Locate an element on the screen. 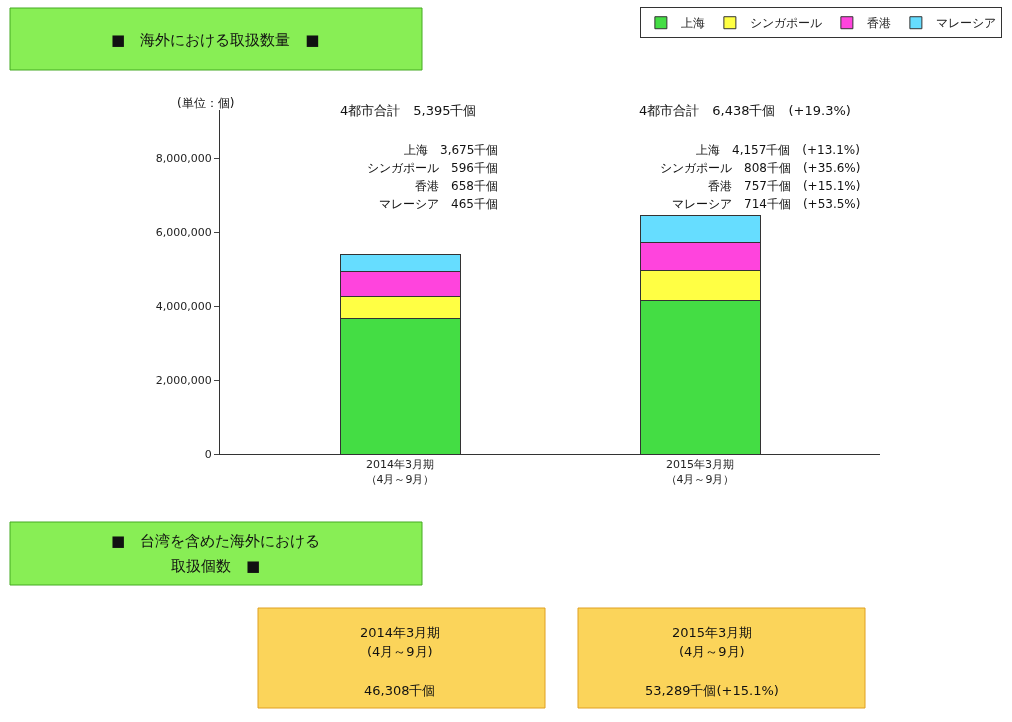  annotation: シンガポール 808千個 (+35.6%) is located at coordinates (760, 168).